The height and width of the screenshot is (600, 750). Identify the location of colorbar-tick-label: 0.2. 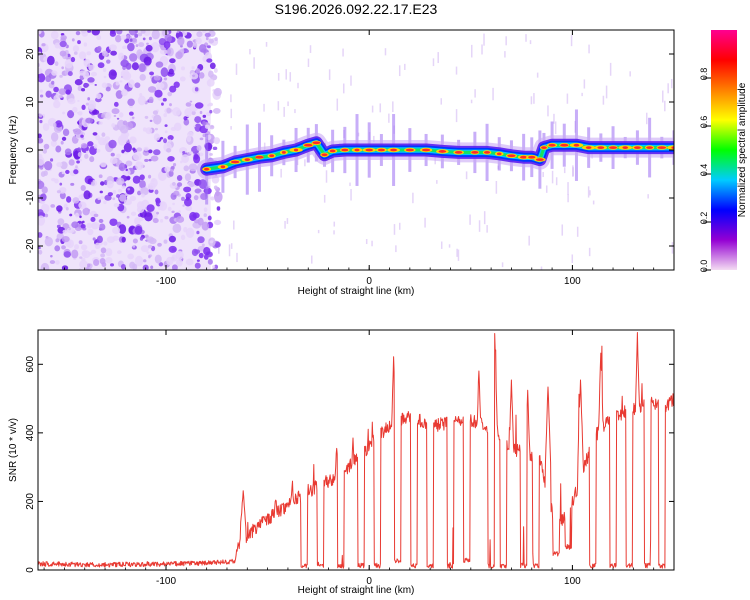
(704, 218).